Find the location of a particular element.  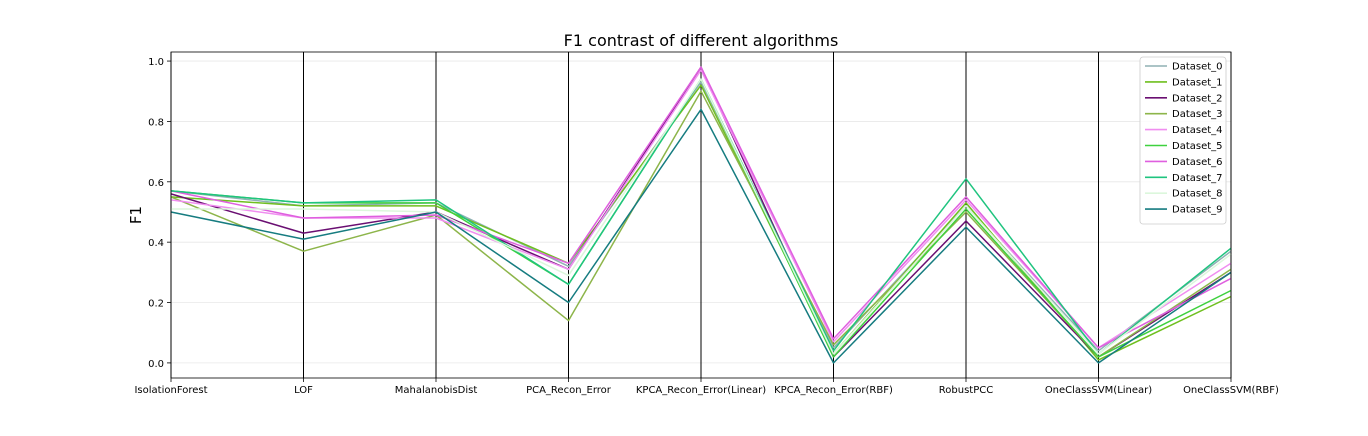

x-tick-label: PCA_Recon_Error is located at coordinates (569, 390).